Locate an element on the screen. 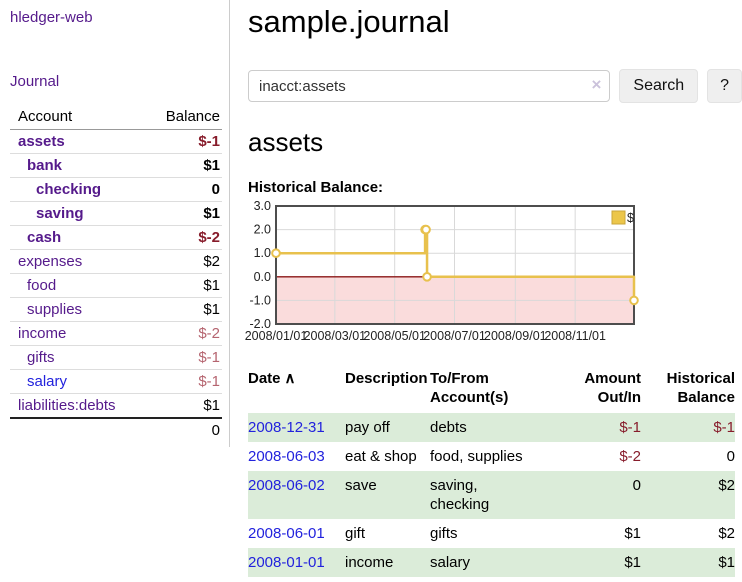 The height and width of the screenshot is (582, 742). account-cell: bank is located at coordinates (76, 166).